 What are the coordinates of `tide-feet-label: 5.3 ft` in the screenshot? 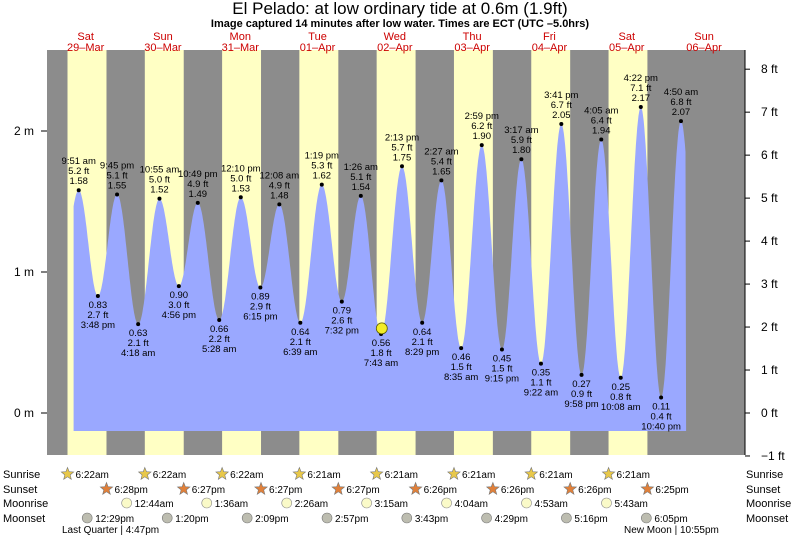 It's located at (321, 166).